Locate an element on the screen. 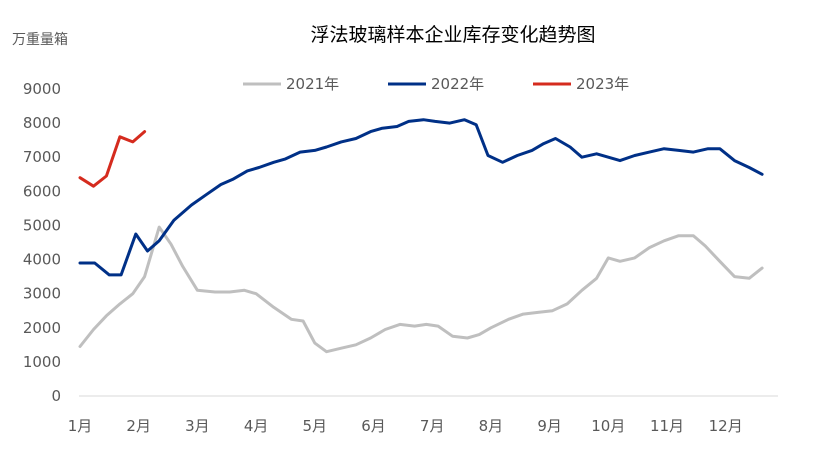 The image size is (816, 461). x-tick-label: 12月 is located at coordinates (726, 426).